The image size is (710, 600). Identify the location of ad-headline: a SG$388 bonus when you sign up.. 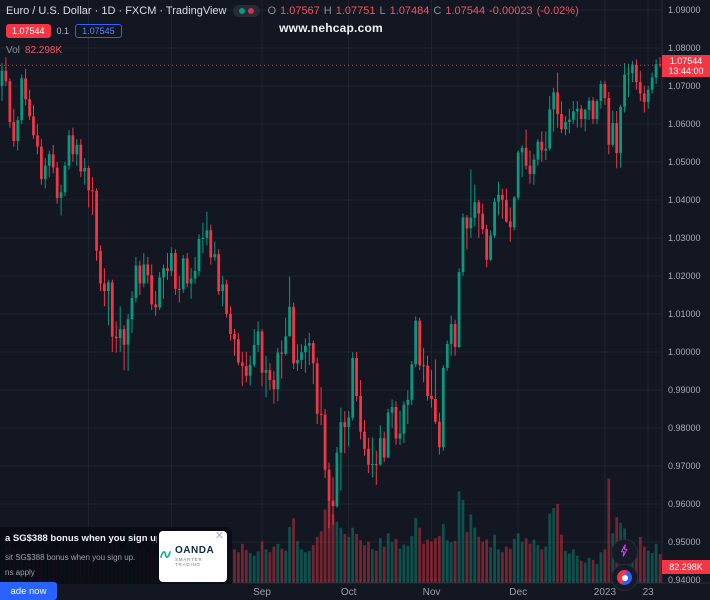
(81, 538).